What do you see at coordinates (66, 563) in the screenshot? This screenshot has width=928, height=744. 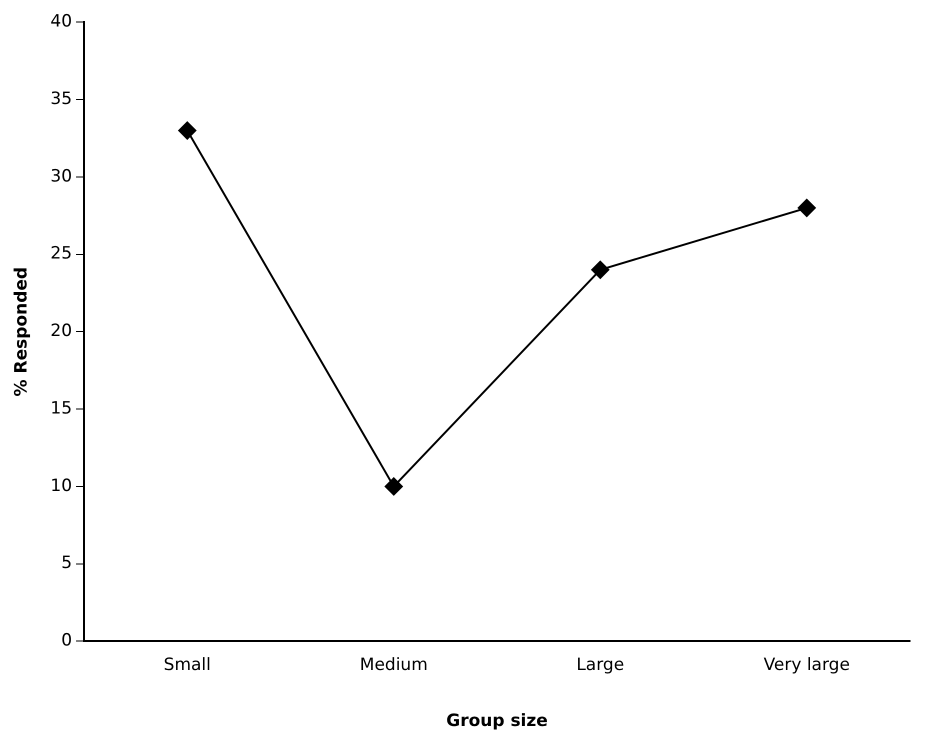 I see `y-tick-label: 5` at bounding box center [66, 563].